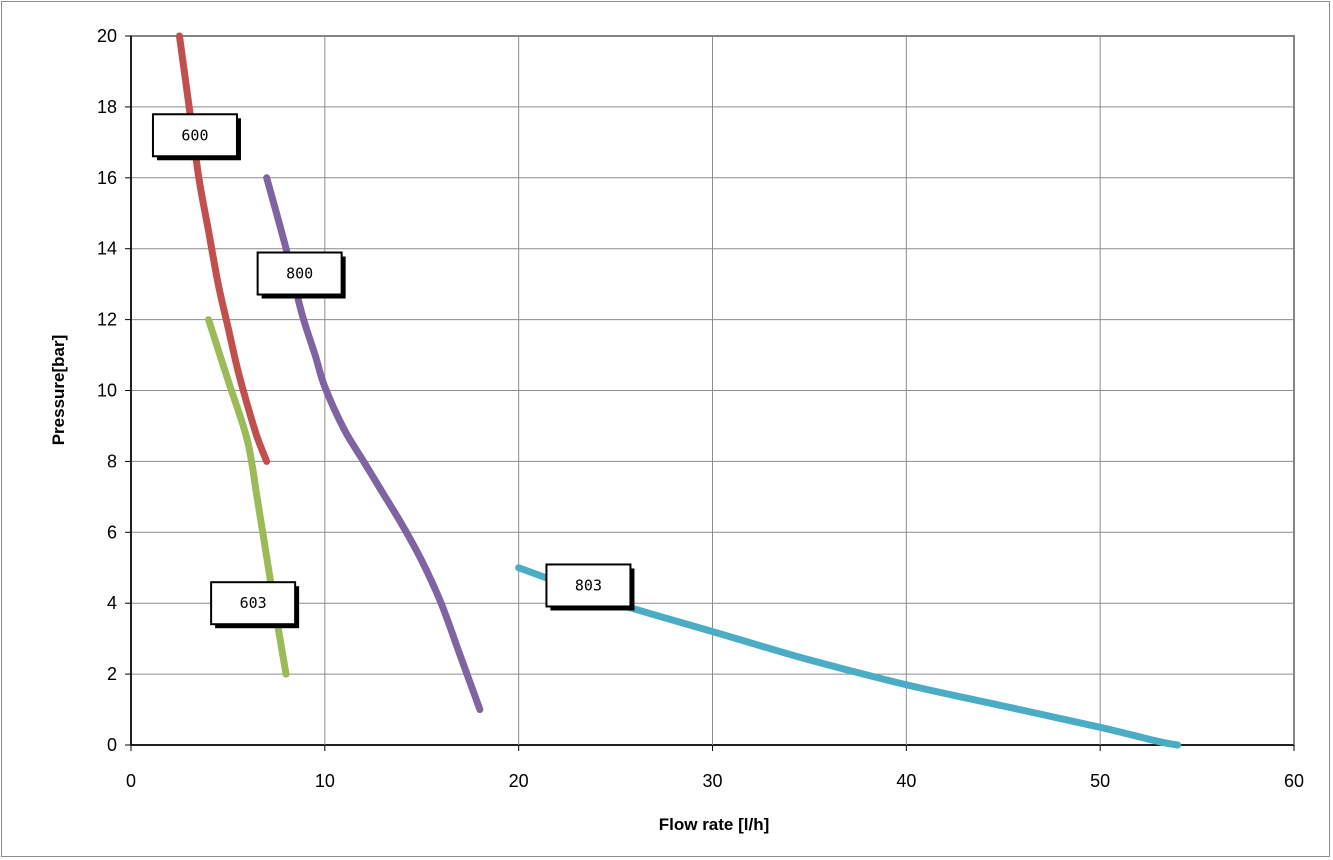 This screenshot has width=1333, height=860. Describe the element at coordinates (107, 178) in the screenshot. I see `y-tick-label: 16` at that location.